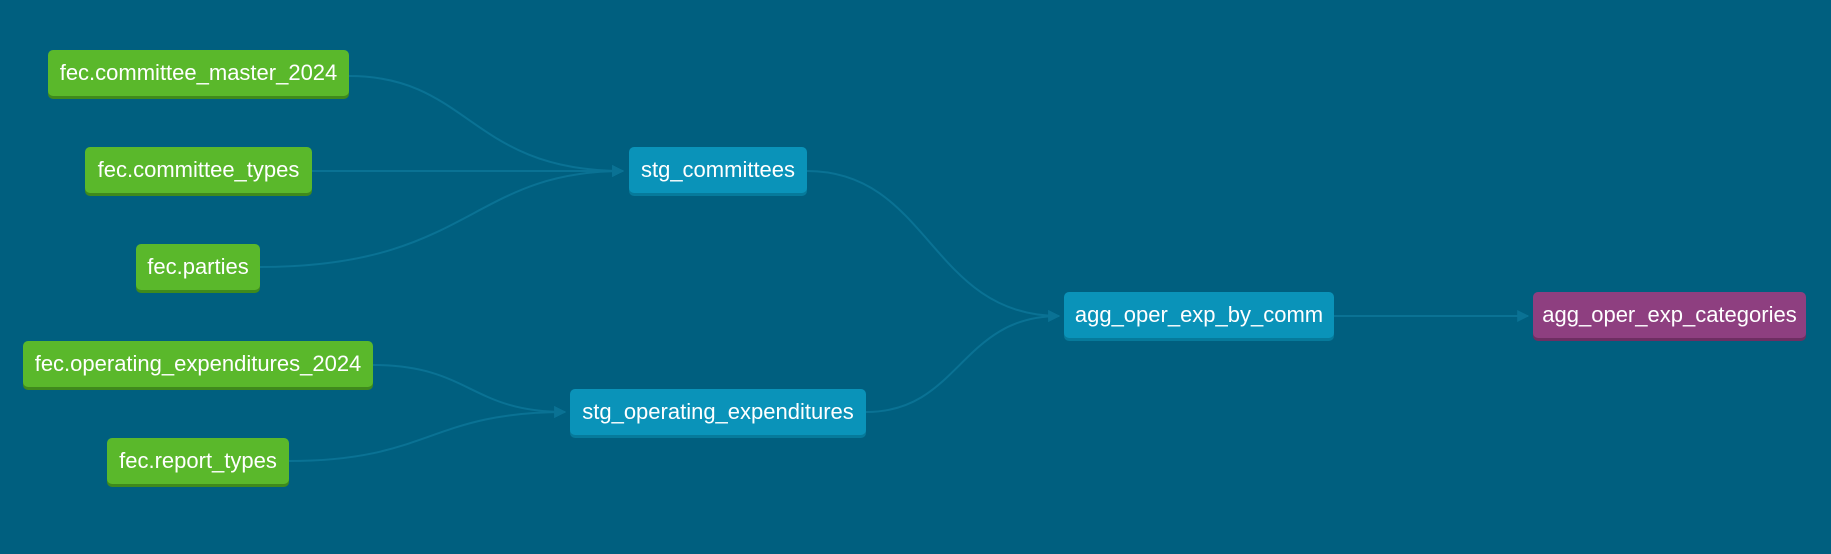 This screenshot has width=1831, height=554. Describe the element at coordinates (933, 246) in the screenshot. I see `edge-stg-committees-to-agg-by-comm` at that location.